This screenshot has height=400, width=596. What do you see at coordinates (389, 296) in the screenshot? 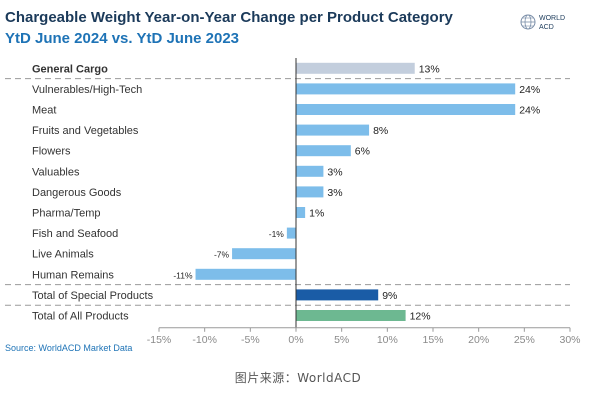
I see `data-label: 9%` at bounding box center [389, 296].